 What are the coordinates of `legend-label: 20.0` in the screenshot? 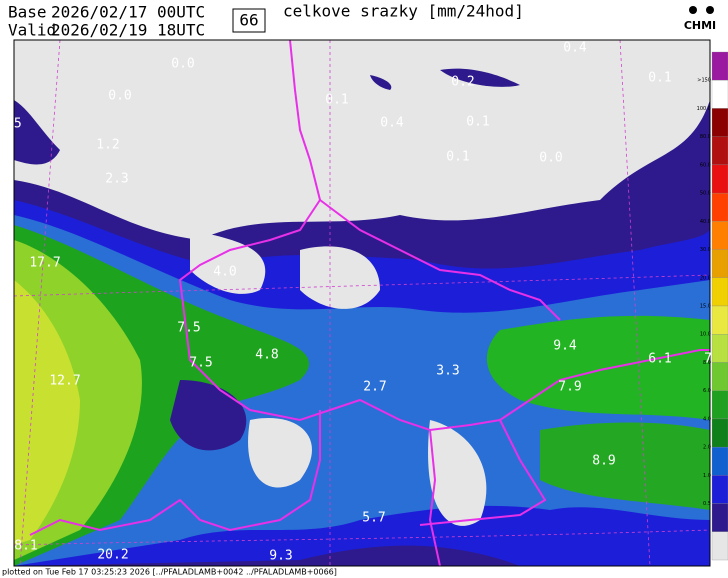 It's located at (705, 278).